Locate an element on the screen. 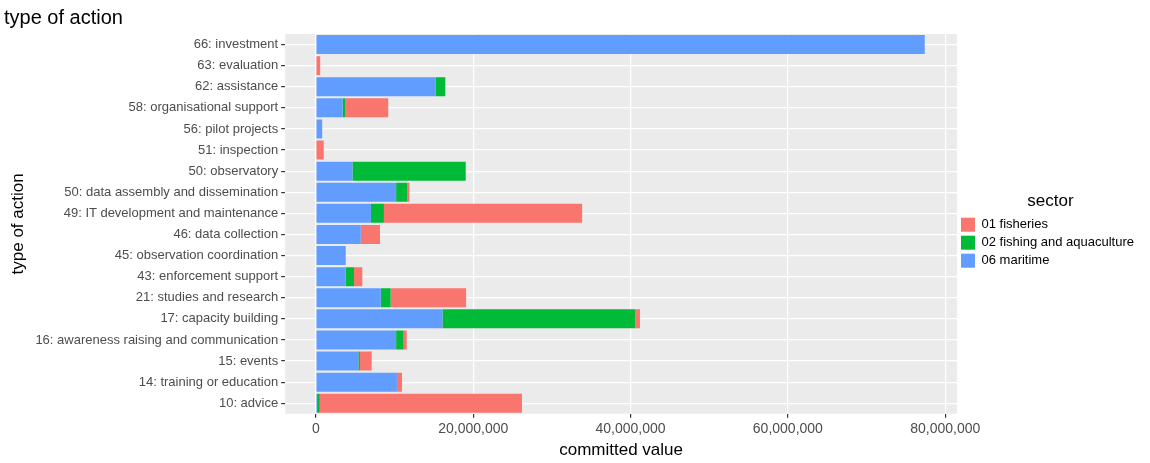 This screenshot has height=463, width=1150. y-tick-label: 50: observatory is located at coordinates (233, 170).